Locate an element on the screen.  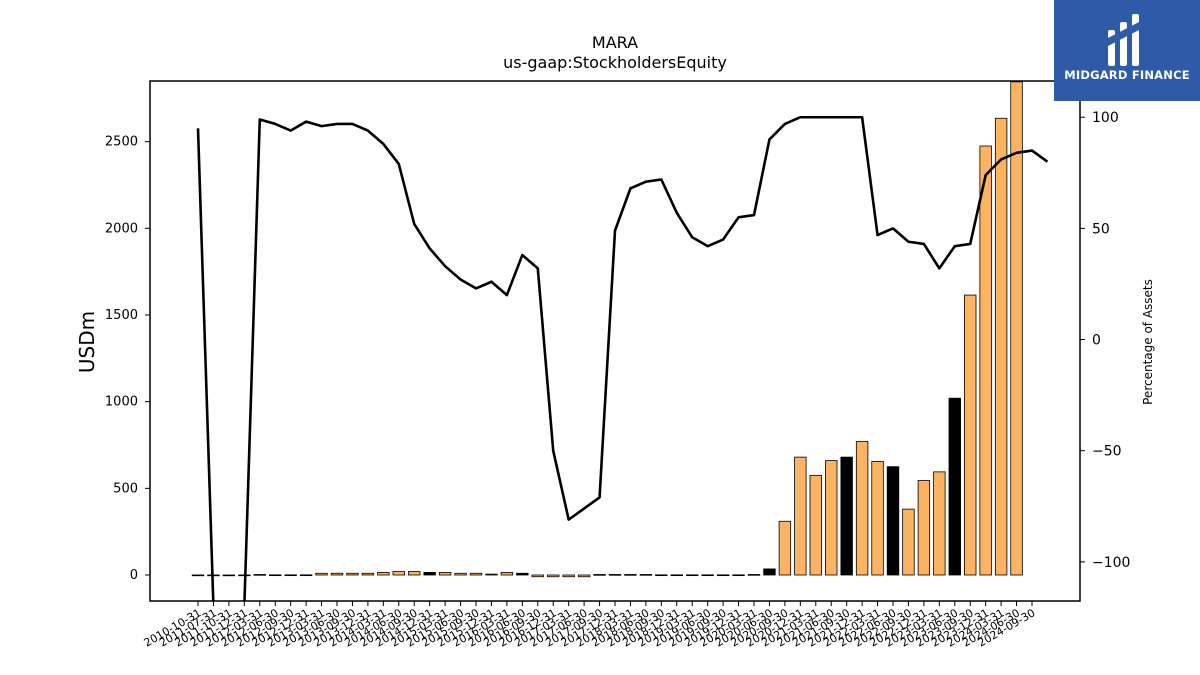
y2-tick-label: −100 is located at coordinates (1111, 563).